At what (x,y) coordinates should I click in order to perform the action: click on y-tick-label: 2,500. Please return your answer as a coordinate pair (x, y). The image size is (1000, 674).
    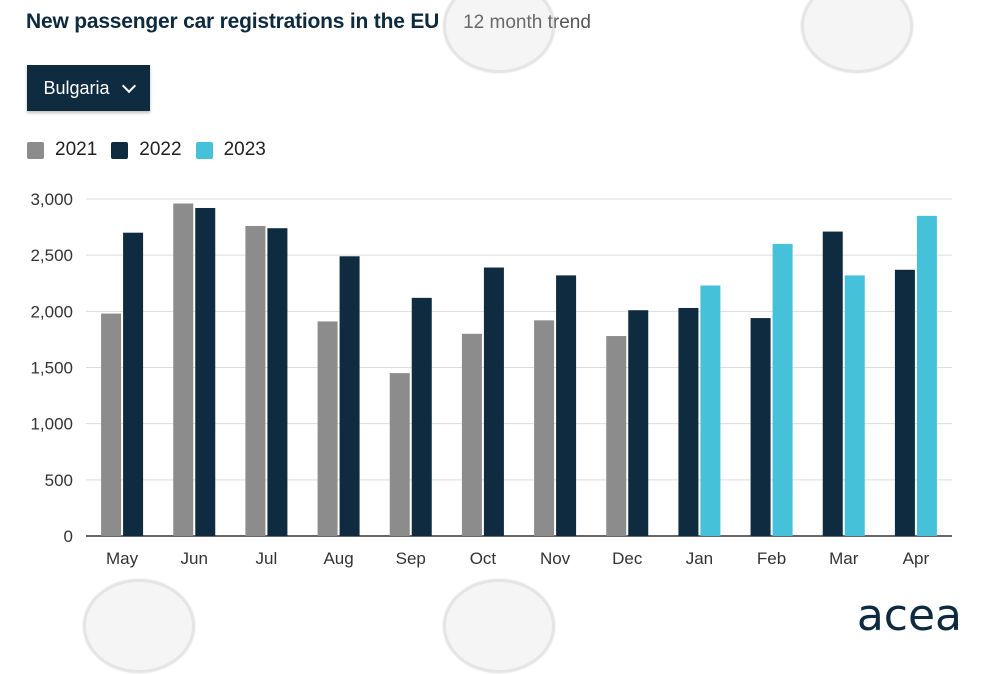
    Looking at the image, I should click on (51, 255).